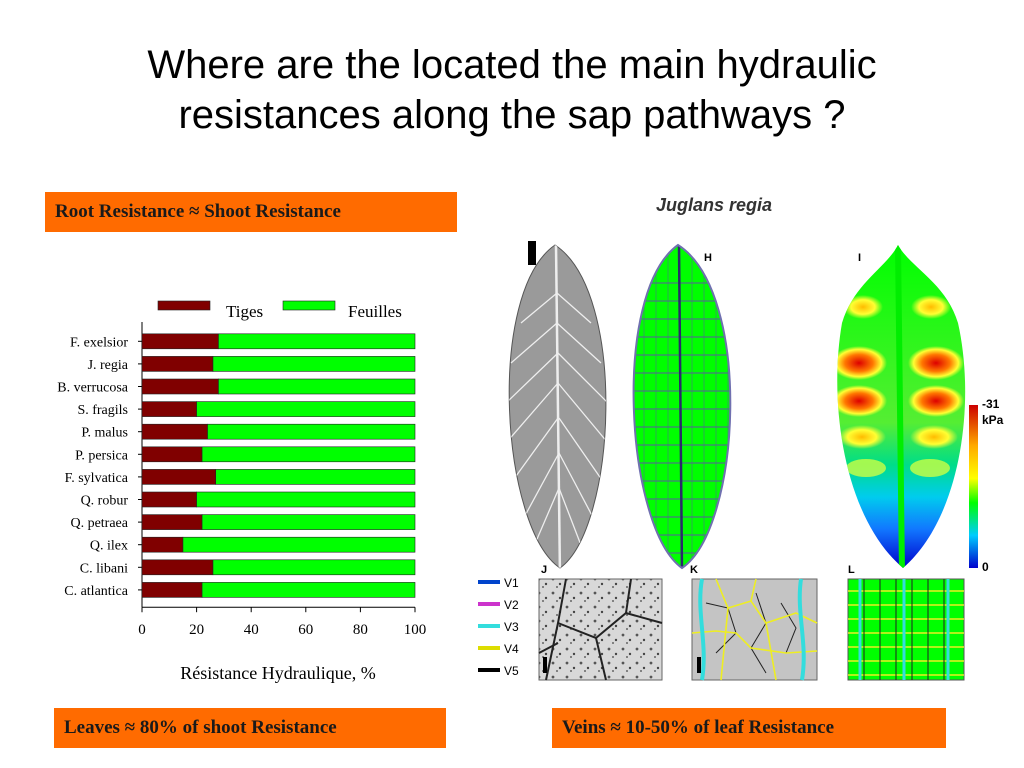 This screenshot has width=1024, height=768. Describe the element at coordinates (498, 627) in the screenshot. I see `vein-order-legend: V1 V2 V3 V4 V5` at that location.